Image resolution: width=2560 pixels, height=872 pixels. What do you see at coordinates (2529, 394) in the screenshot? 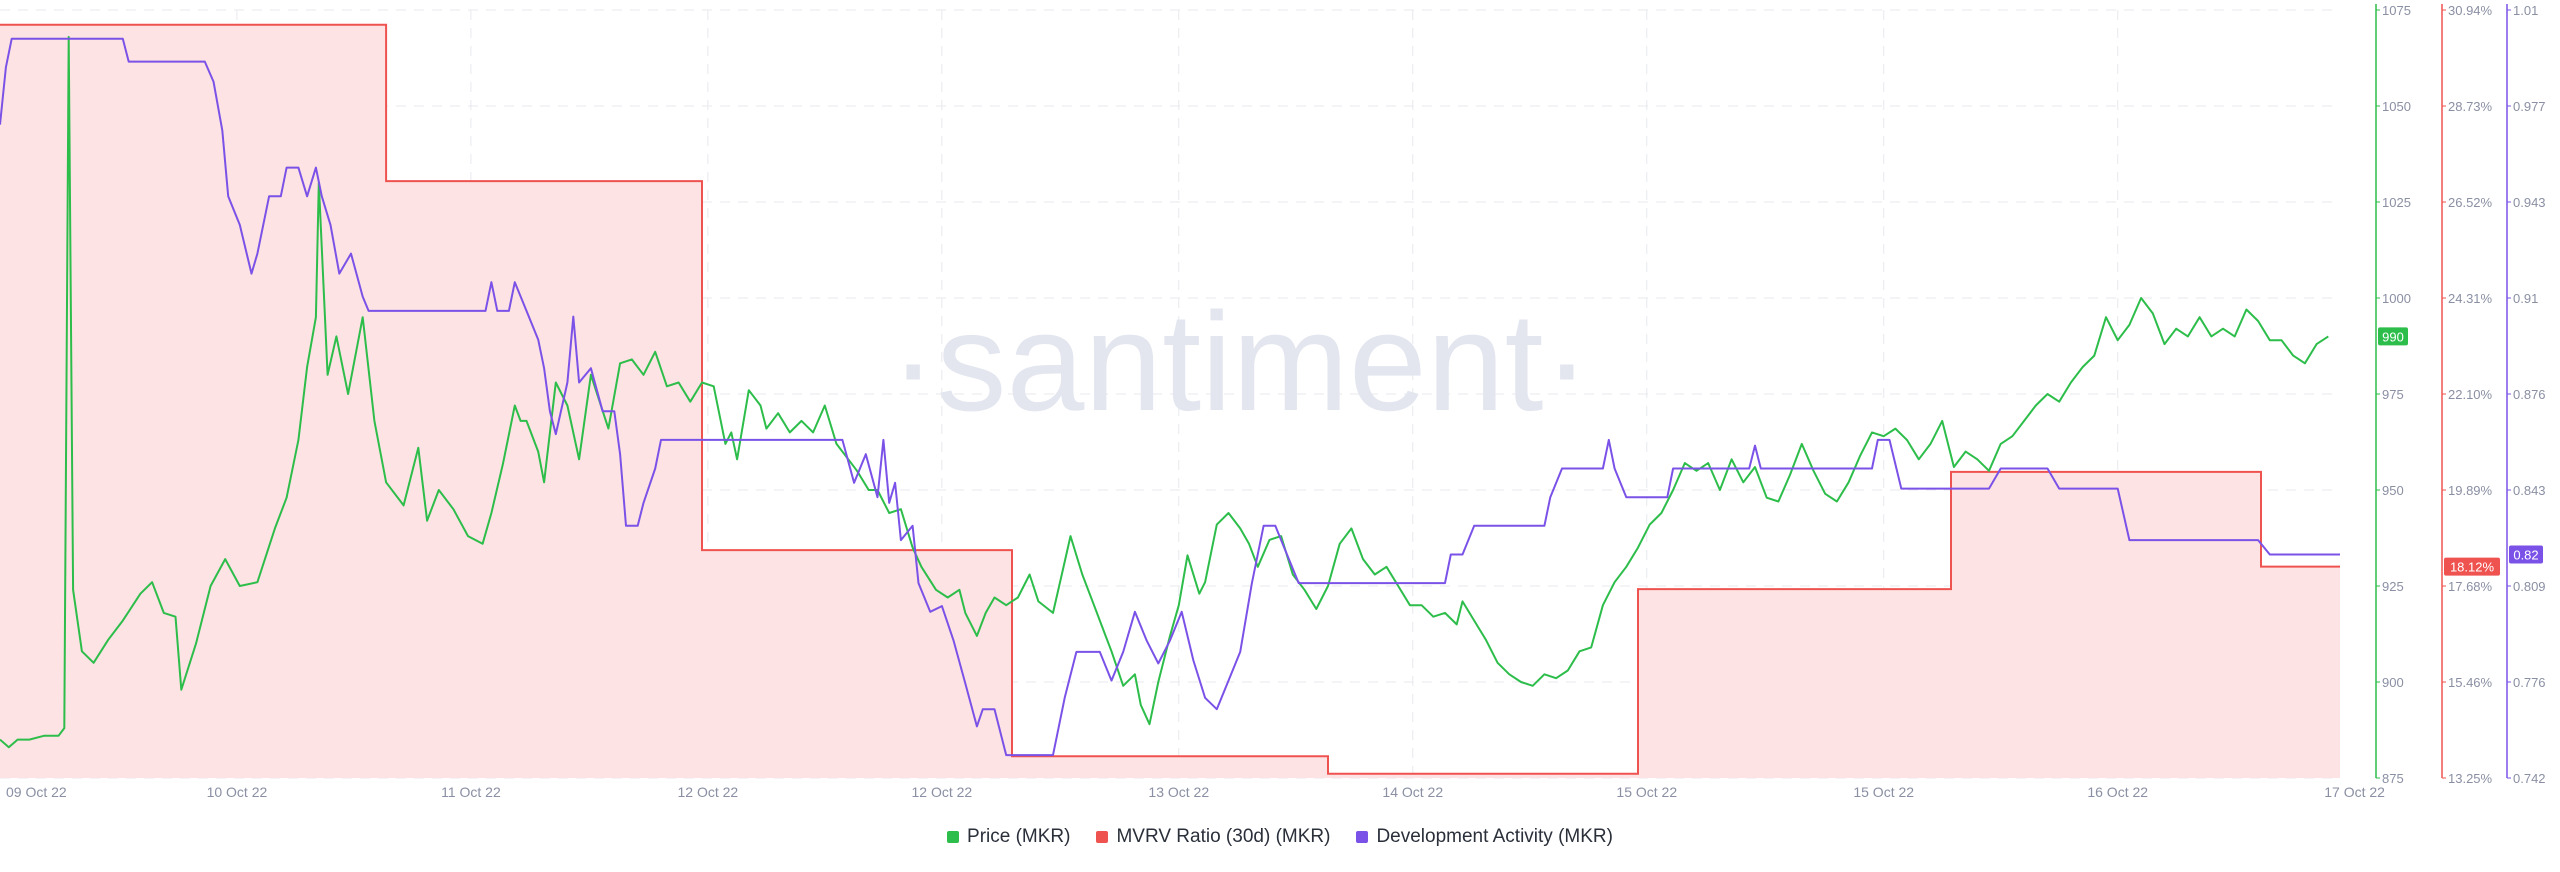
I see `dev-axis-tick-label: 0.876` at bounding box center [2529, 394].